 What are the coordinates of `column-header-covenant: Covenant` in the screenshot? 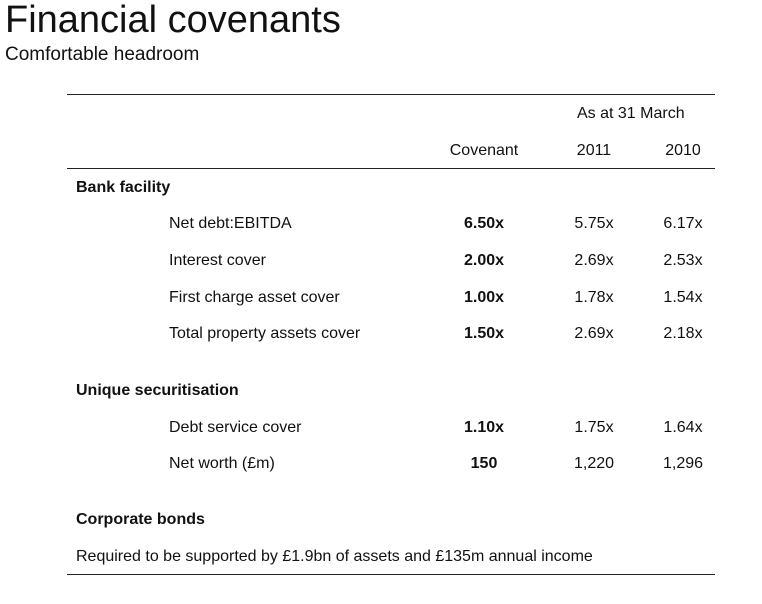 It's located at (484, 150).